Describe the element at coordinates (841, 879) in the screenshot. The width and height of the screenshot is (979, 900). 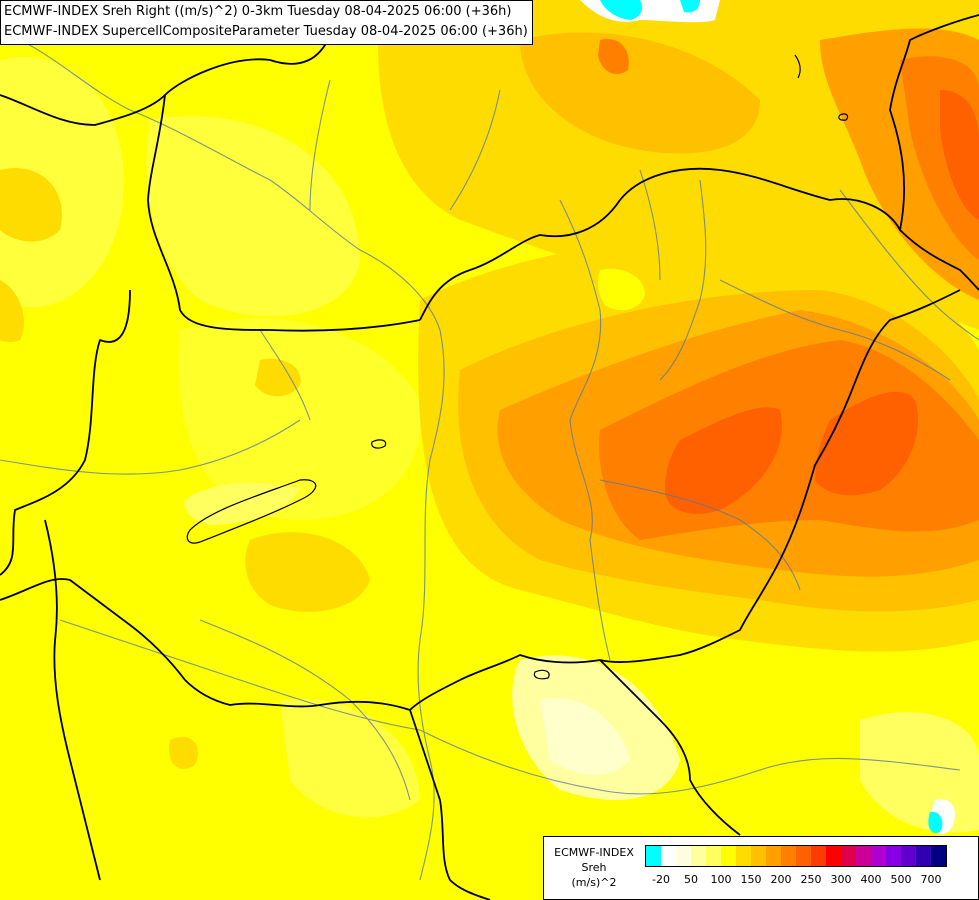
I see `legend-tick-label: 300` at that location.